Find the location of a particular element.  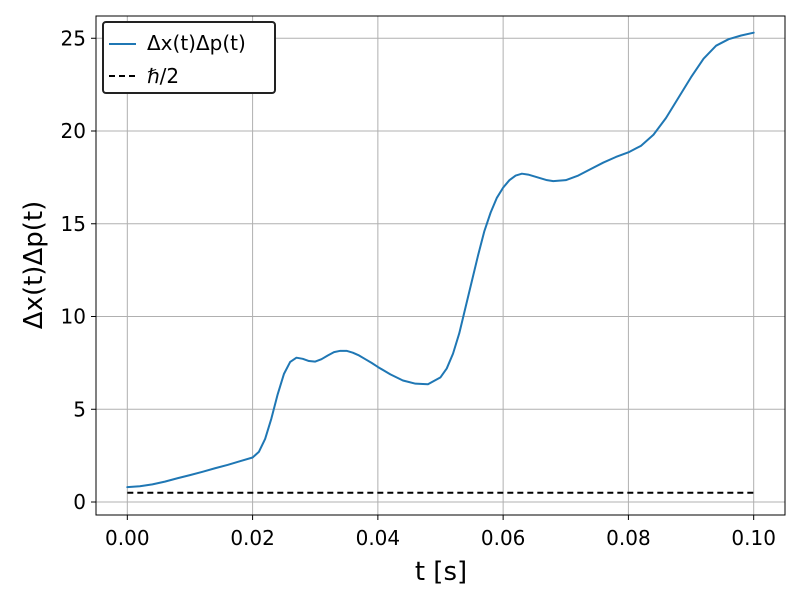

legend-label-0: Δx(t)Δp(t) is located at coordinates (196, 43).